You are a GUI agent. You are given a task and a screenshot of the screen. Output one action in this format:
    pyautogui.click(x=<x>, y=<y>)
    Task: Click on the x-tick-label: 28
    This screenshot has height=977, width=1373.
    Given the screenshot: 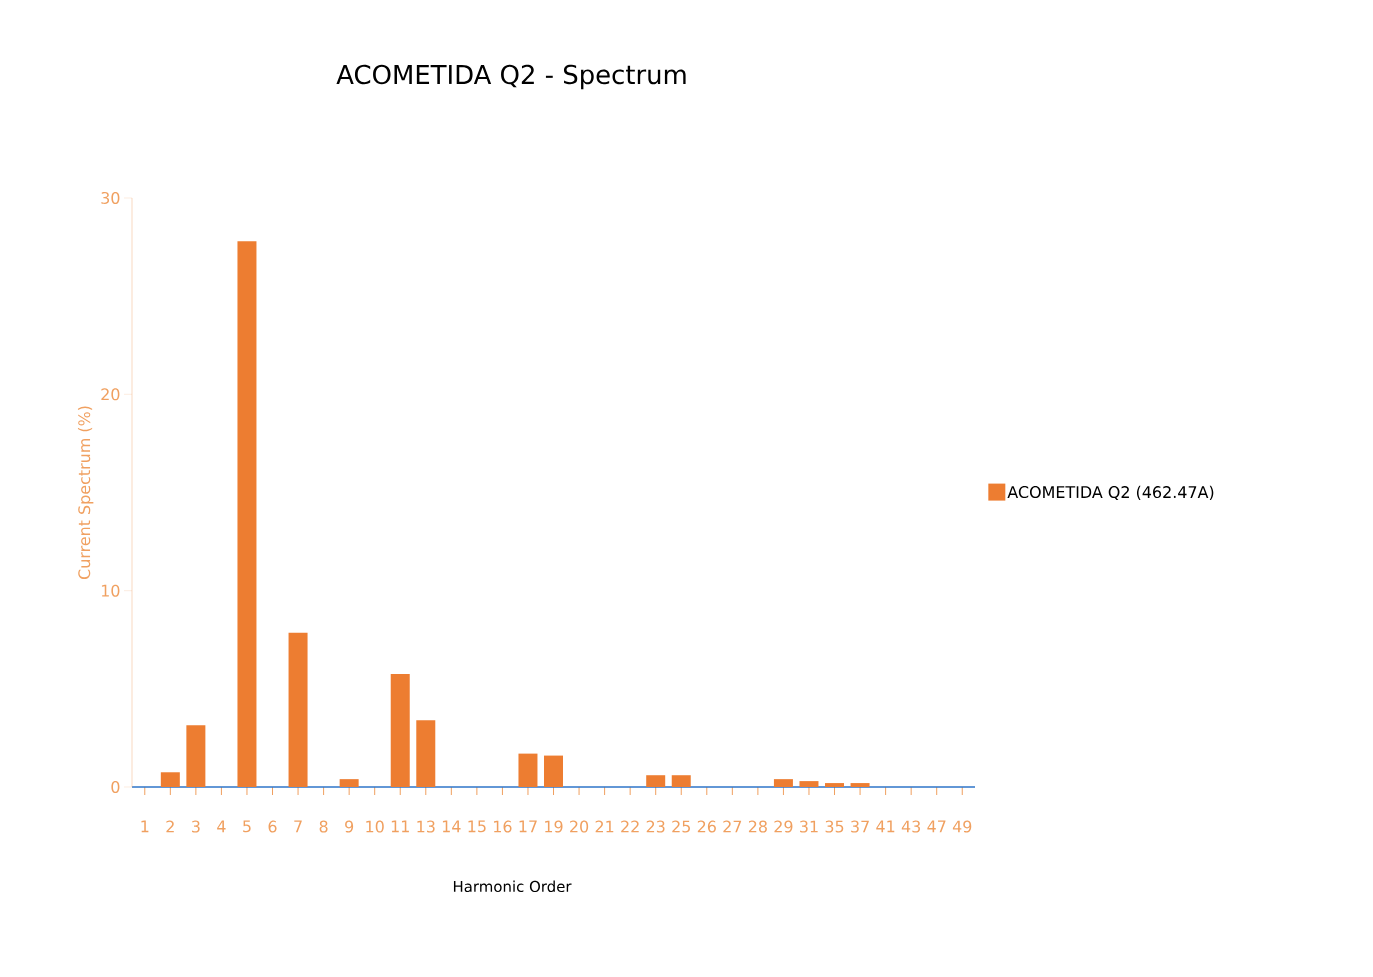 What is the action you would take?
    pyautogui.click(x=757, y=826)
    